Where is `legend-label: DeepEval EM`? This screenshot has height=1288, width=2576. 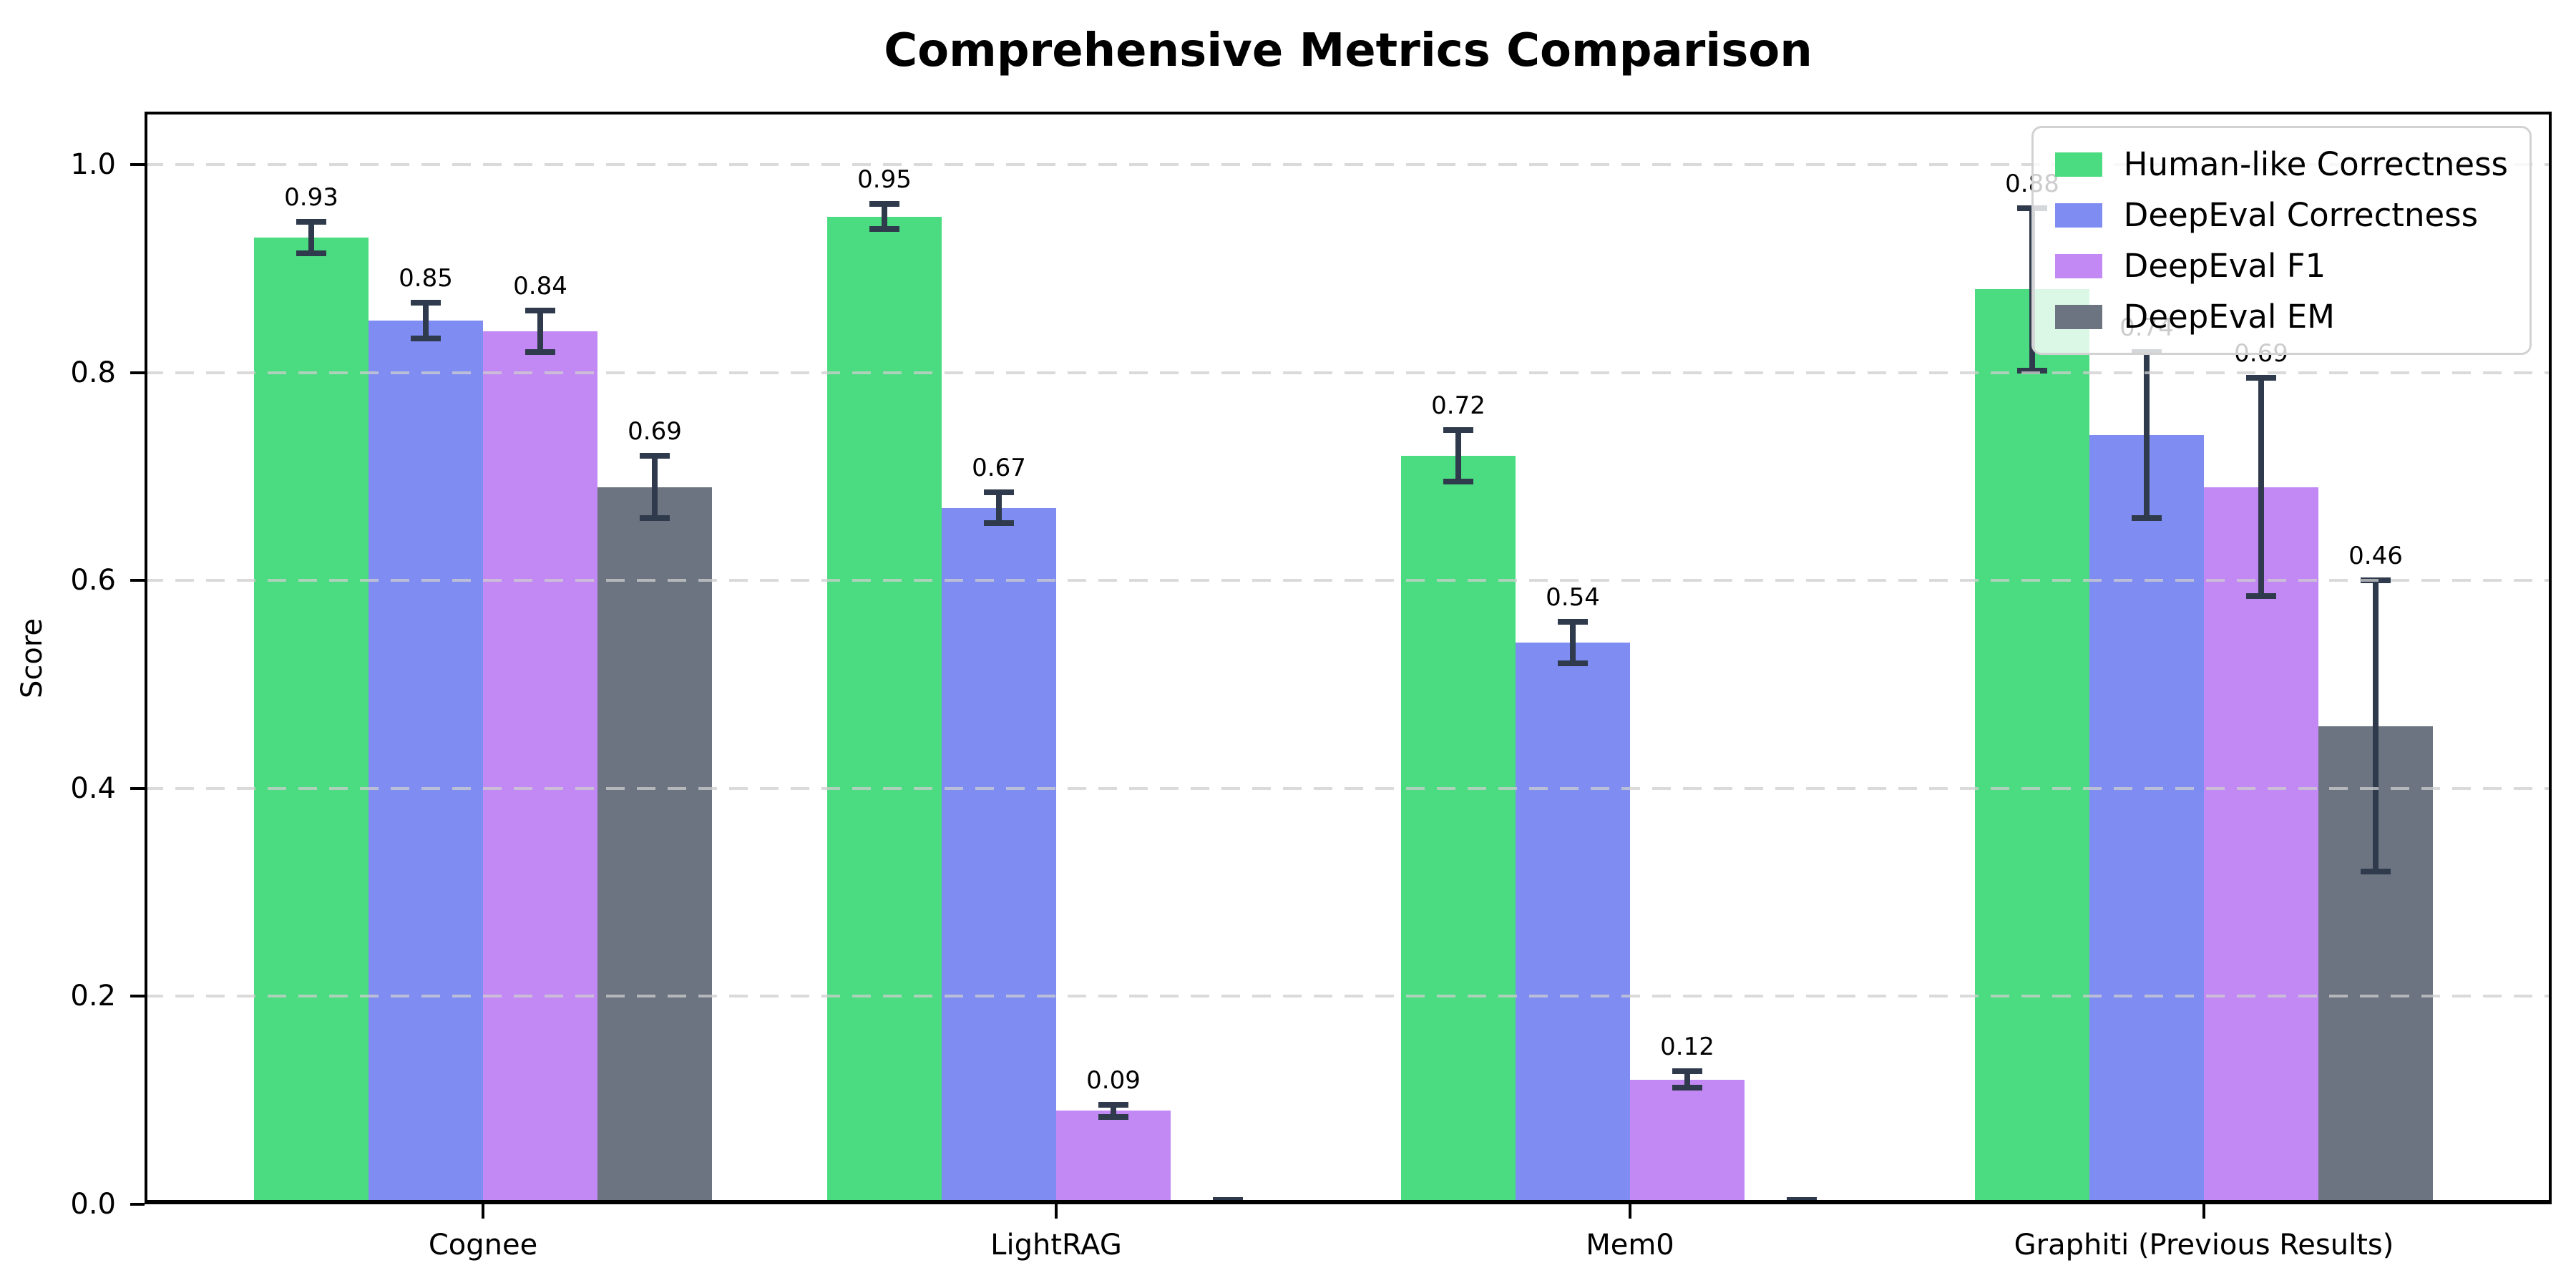 legend-label: DeepEval EM is located at coordinates (2229, 317).